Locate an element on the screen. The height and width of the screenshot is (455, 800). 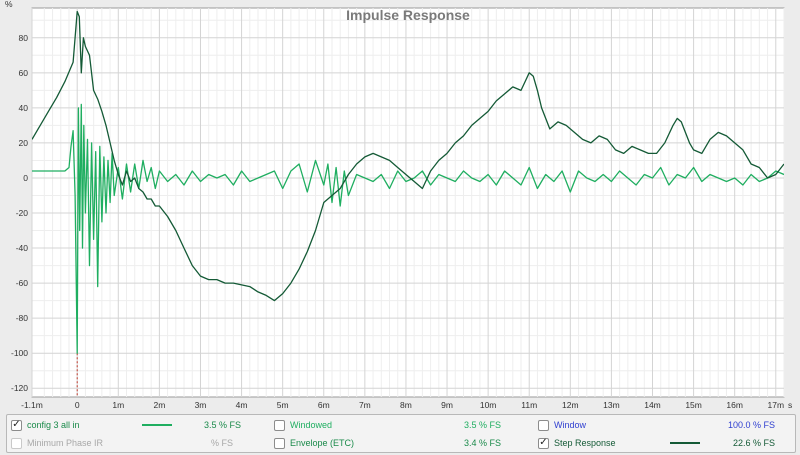
legend-item-windowed: Windowed is located at coordinates (303, 425).